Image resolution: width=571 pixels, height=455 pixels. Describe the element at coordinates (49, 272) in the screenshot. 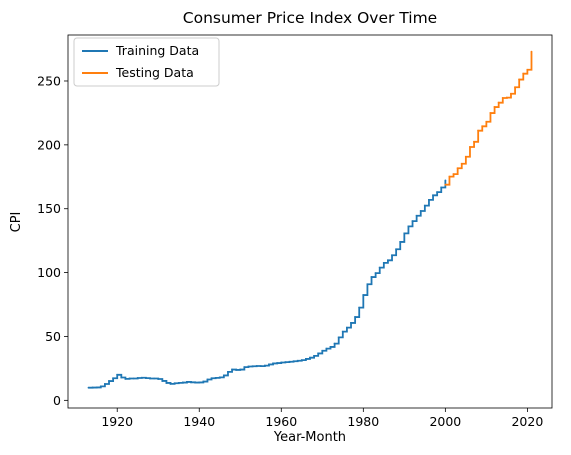

I see `y-tick-label: 100` at that location.